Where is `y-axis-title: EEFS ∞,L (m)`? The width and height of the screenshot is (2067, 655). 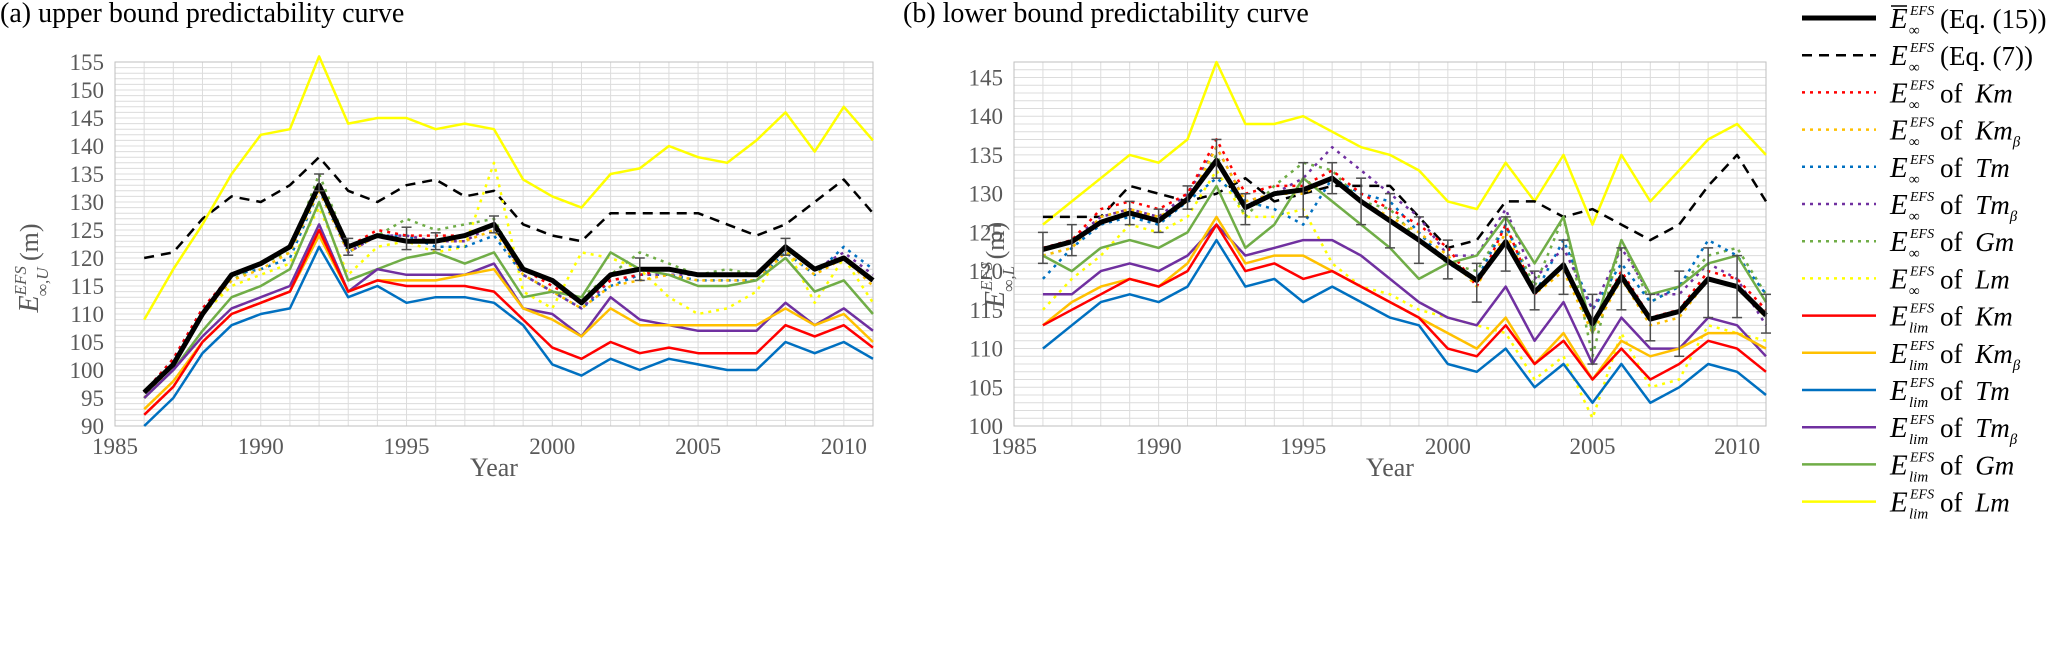 y-axis-title: EEFS ∞,L (m) is located at coordinates (997, 265).